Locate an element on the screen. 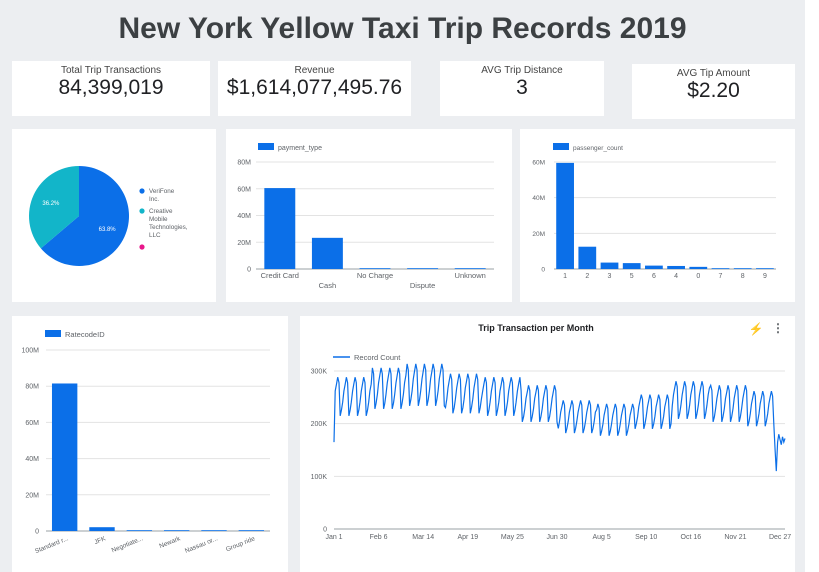 The height and width of the screenshot is (572, 819). kpi-total-trips-card: Total Trip Transactions 84,399,019 is located at coordinates (111, 88).